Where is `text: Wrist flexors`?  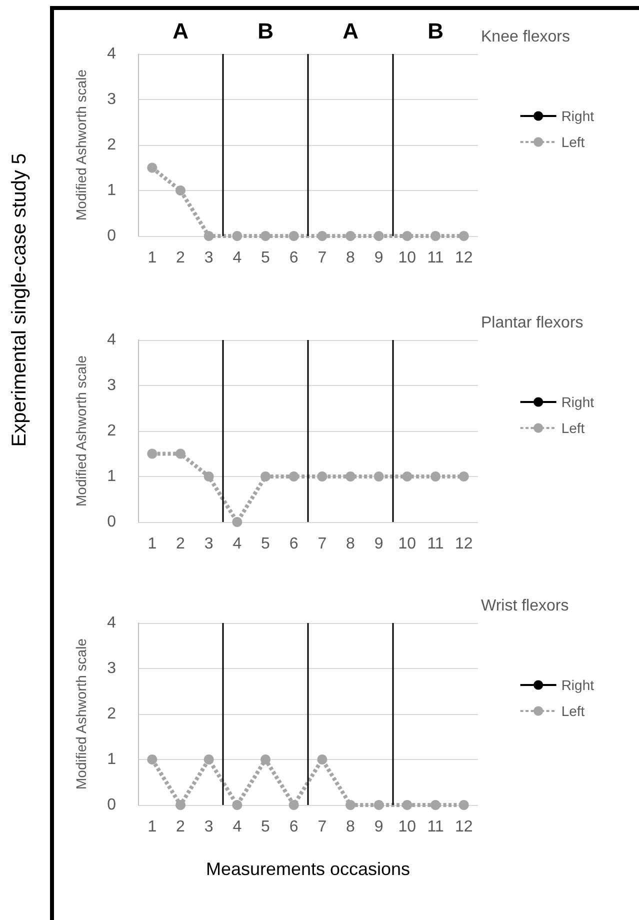
text: Wrist flexors is located at coordinates (525, 606).